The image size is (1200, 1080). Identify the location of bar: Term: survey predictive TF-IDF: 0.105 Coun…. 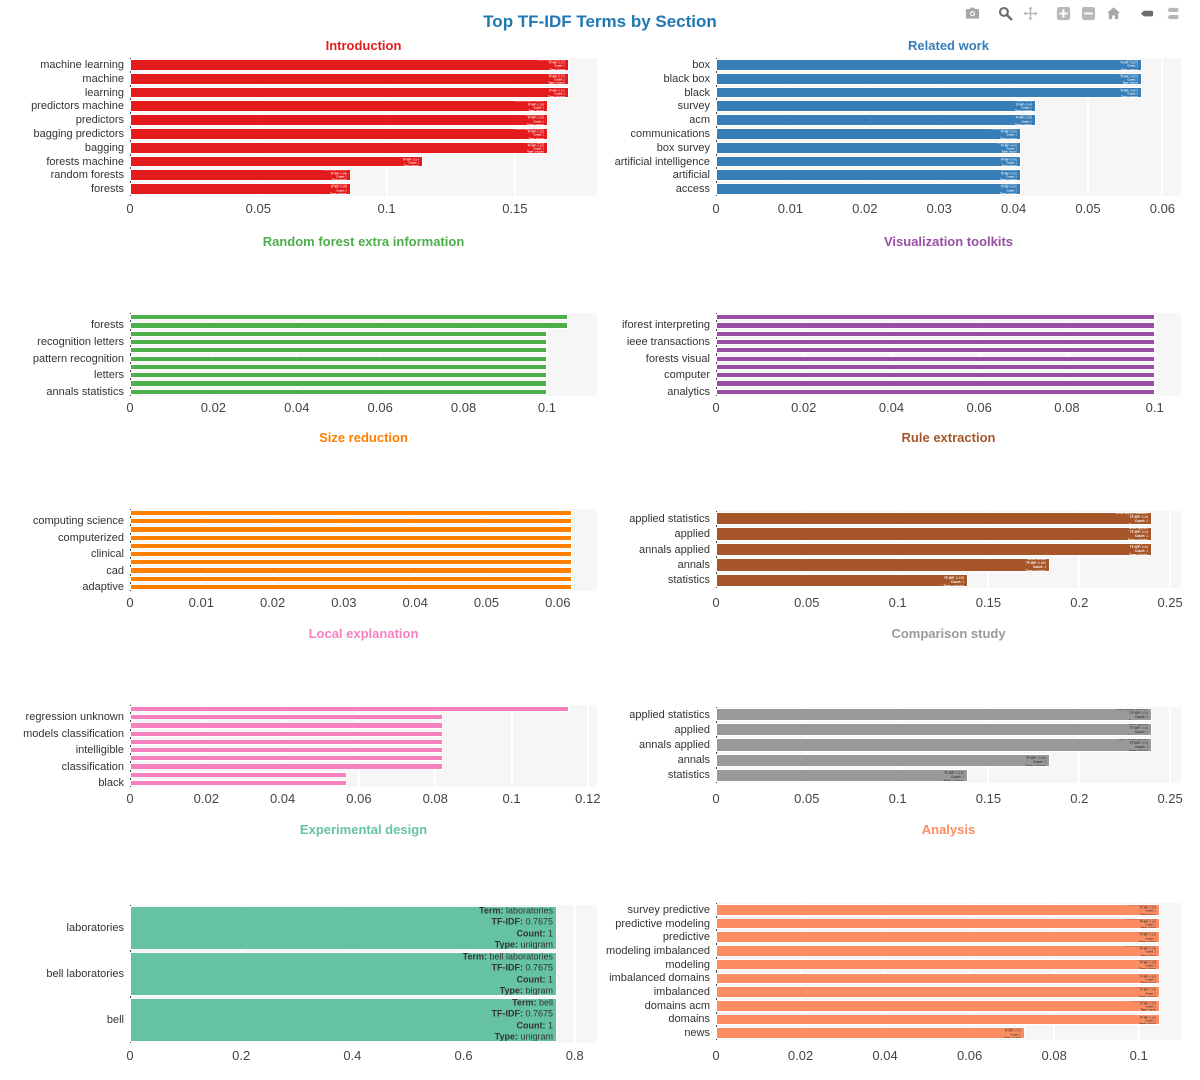
(938, 910).